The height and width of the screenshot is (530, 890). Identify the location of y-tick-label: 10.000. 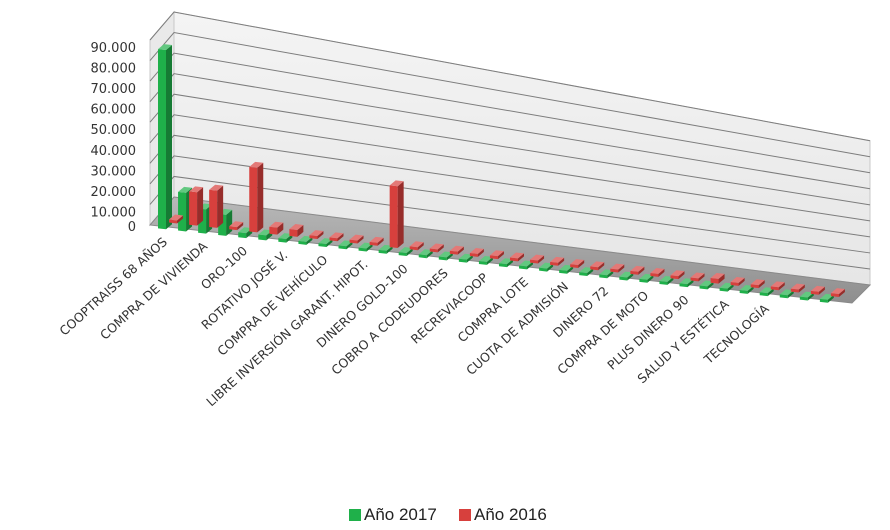
(114, 212).